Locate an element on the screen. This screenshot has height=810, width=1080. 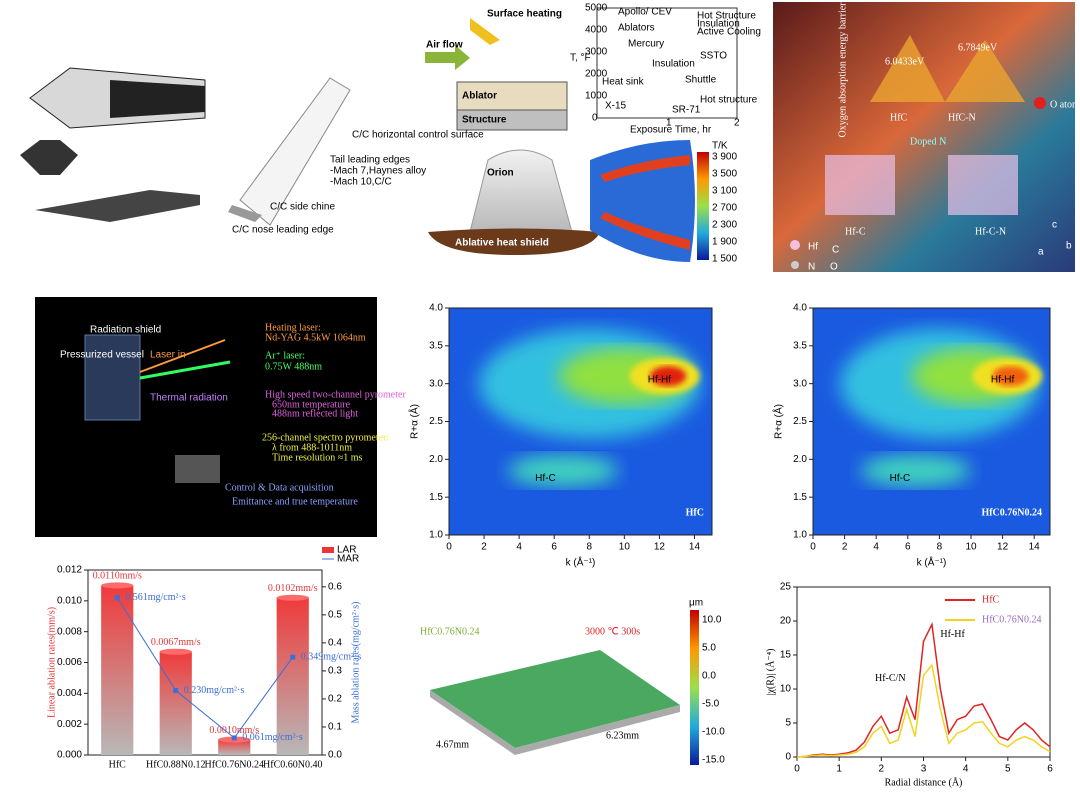
axis-label: Exposure Time, hr is located at coordinates (671, 130).